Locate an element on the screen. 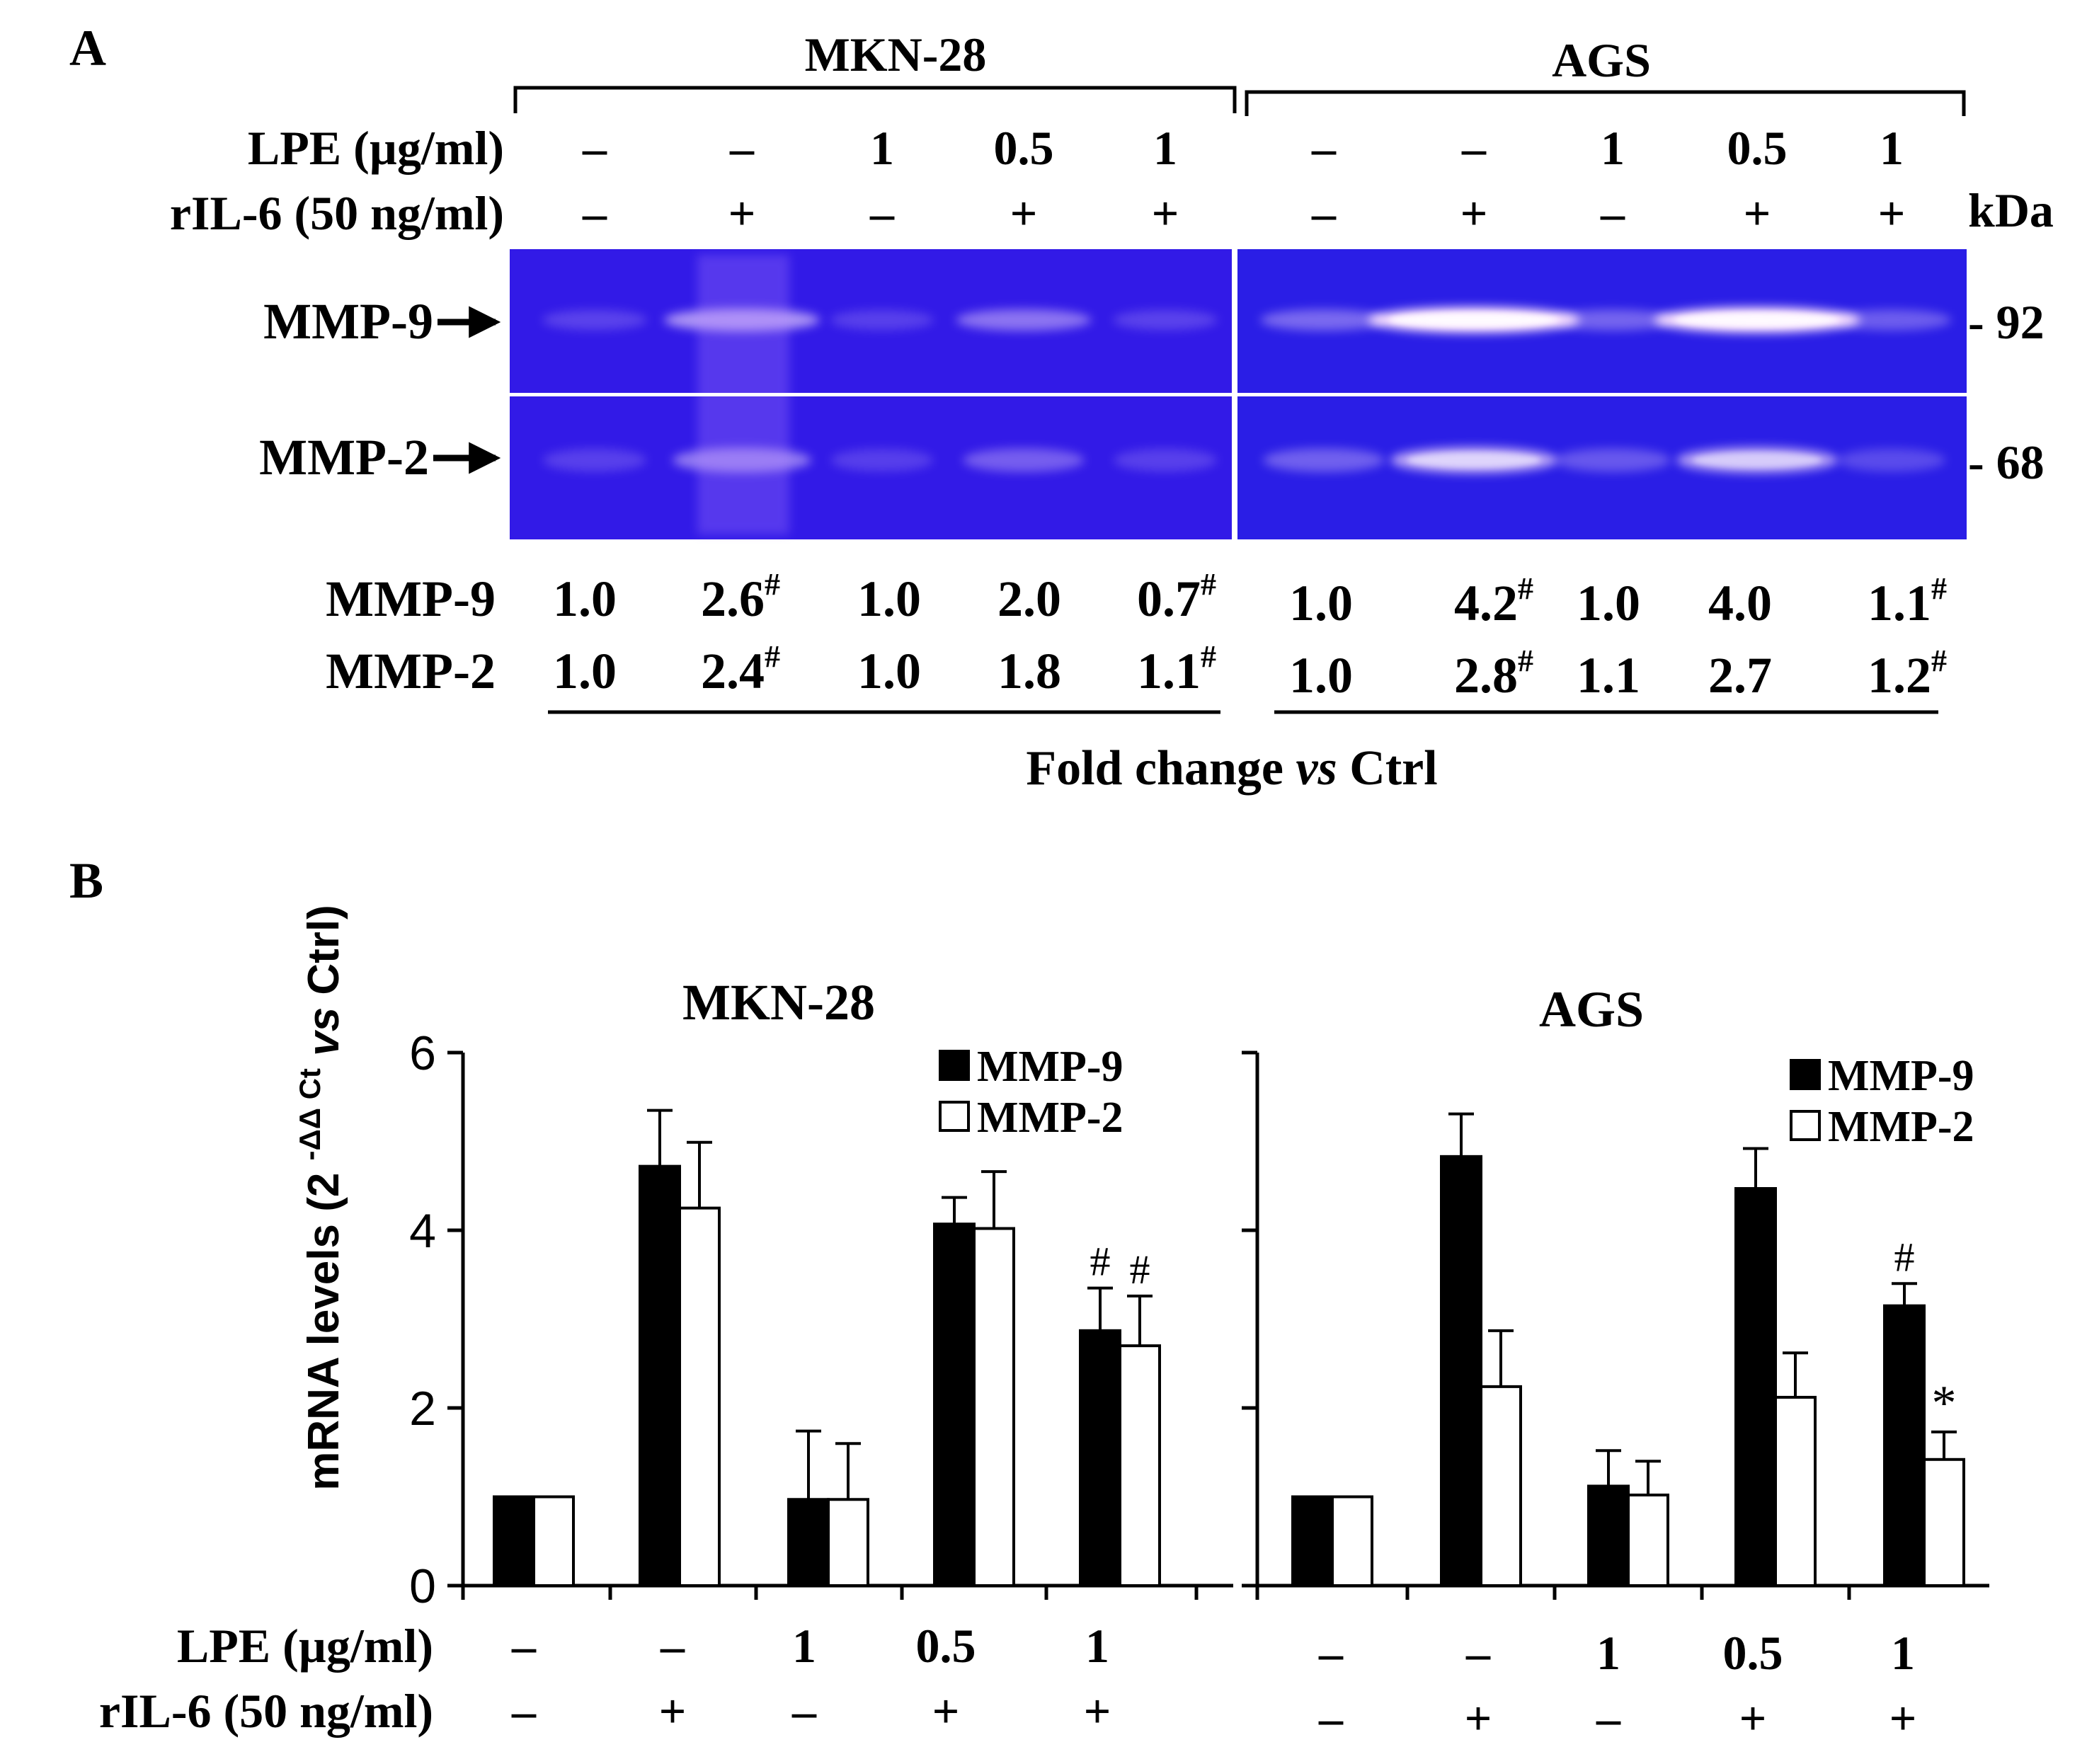 This screenshot has width=2087, height=1764. fold-row-label-mmp-9: MMP-9 is located at coordinates (411, 599).